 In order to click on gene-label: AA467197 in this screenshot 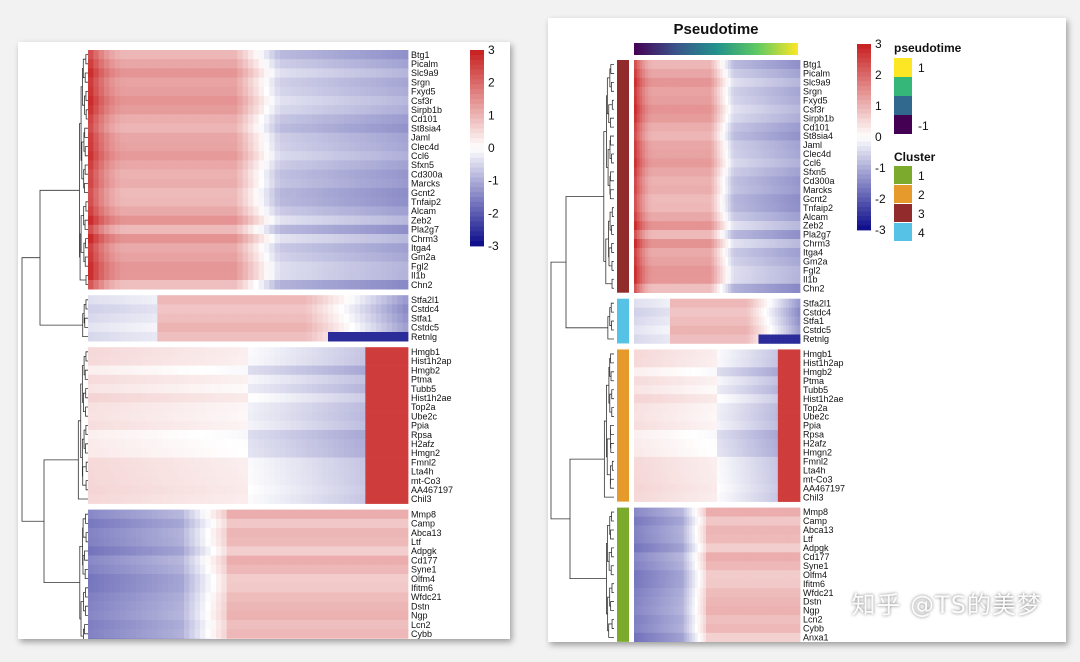, I will do `click(432, 490)`.